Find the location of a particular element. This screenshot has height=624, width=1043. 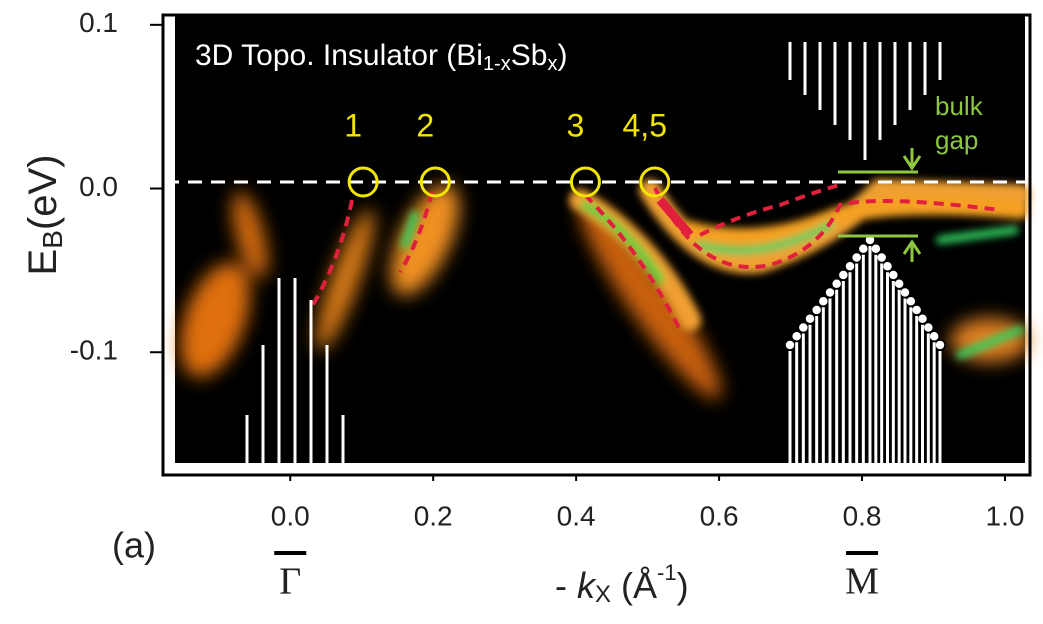

crossing-label: 4,5 is located at coordinates (645, 125).